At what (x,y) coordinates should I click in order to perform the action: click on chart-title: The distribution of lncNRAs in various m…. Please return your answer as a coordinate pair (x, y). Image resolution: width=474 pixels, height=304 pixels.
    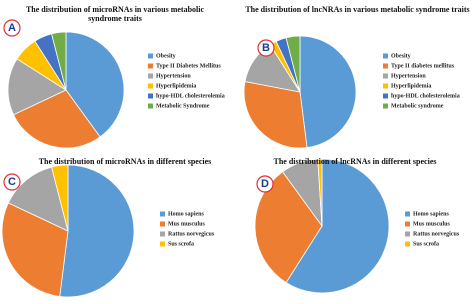
    Looking at the image, I should click on (357, 9).